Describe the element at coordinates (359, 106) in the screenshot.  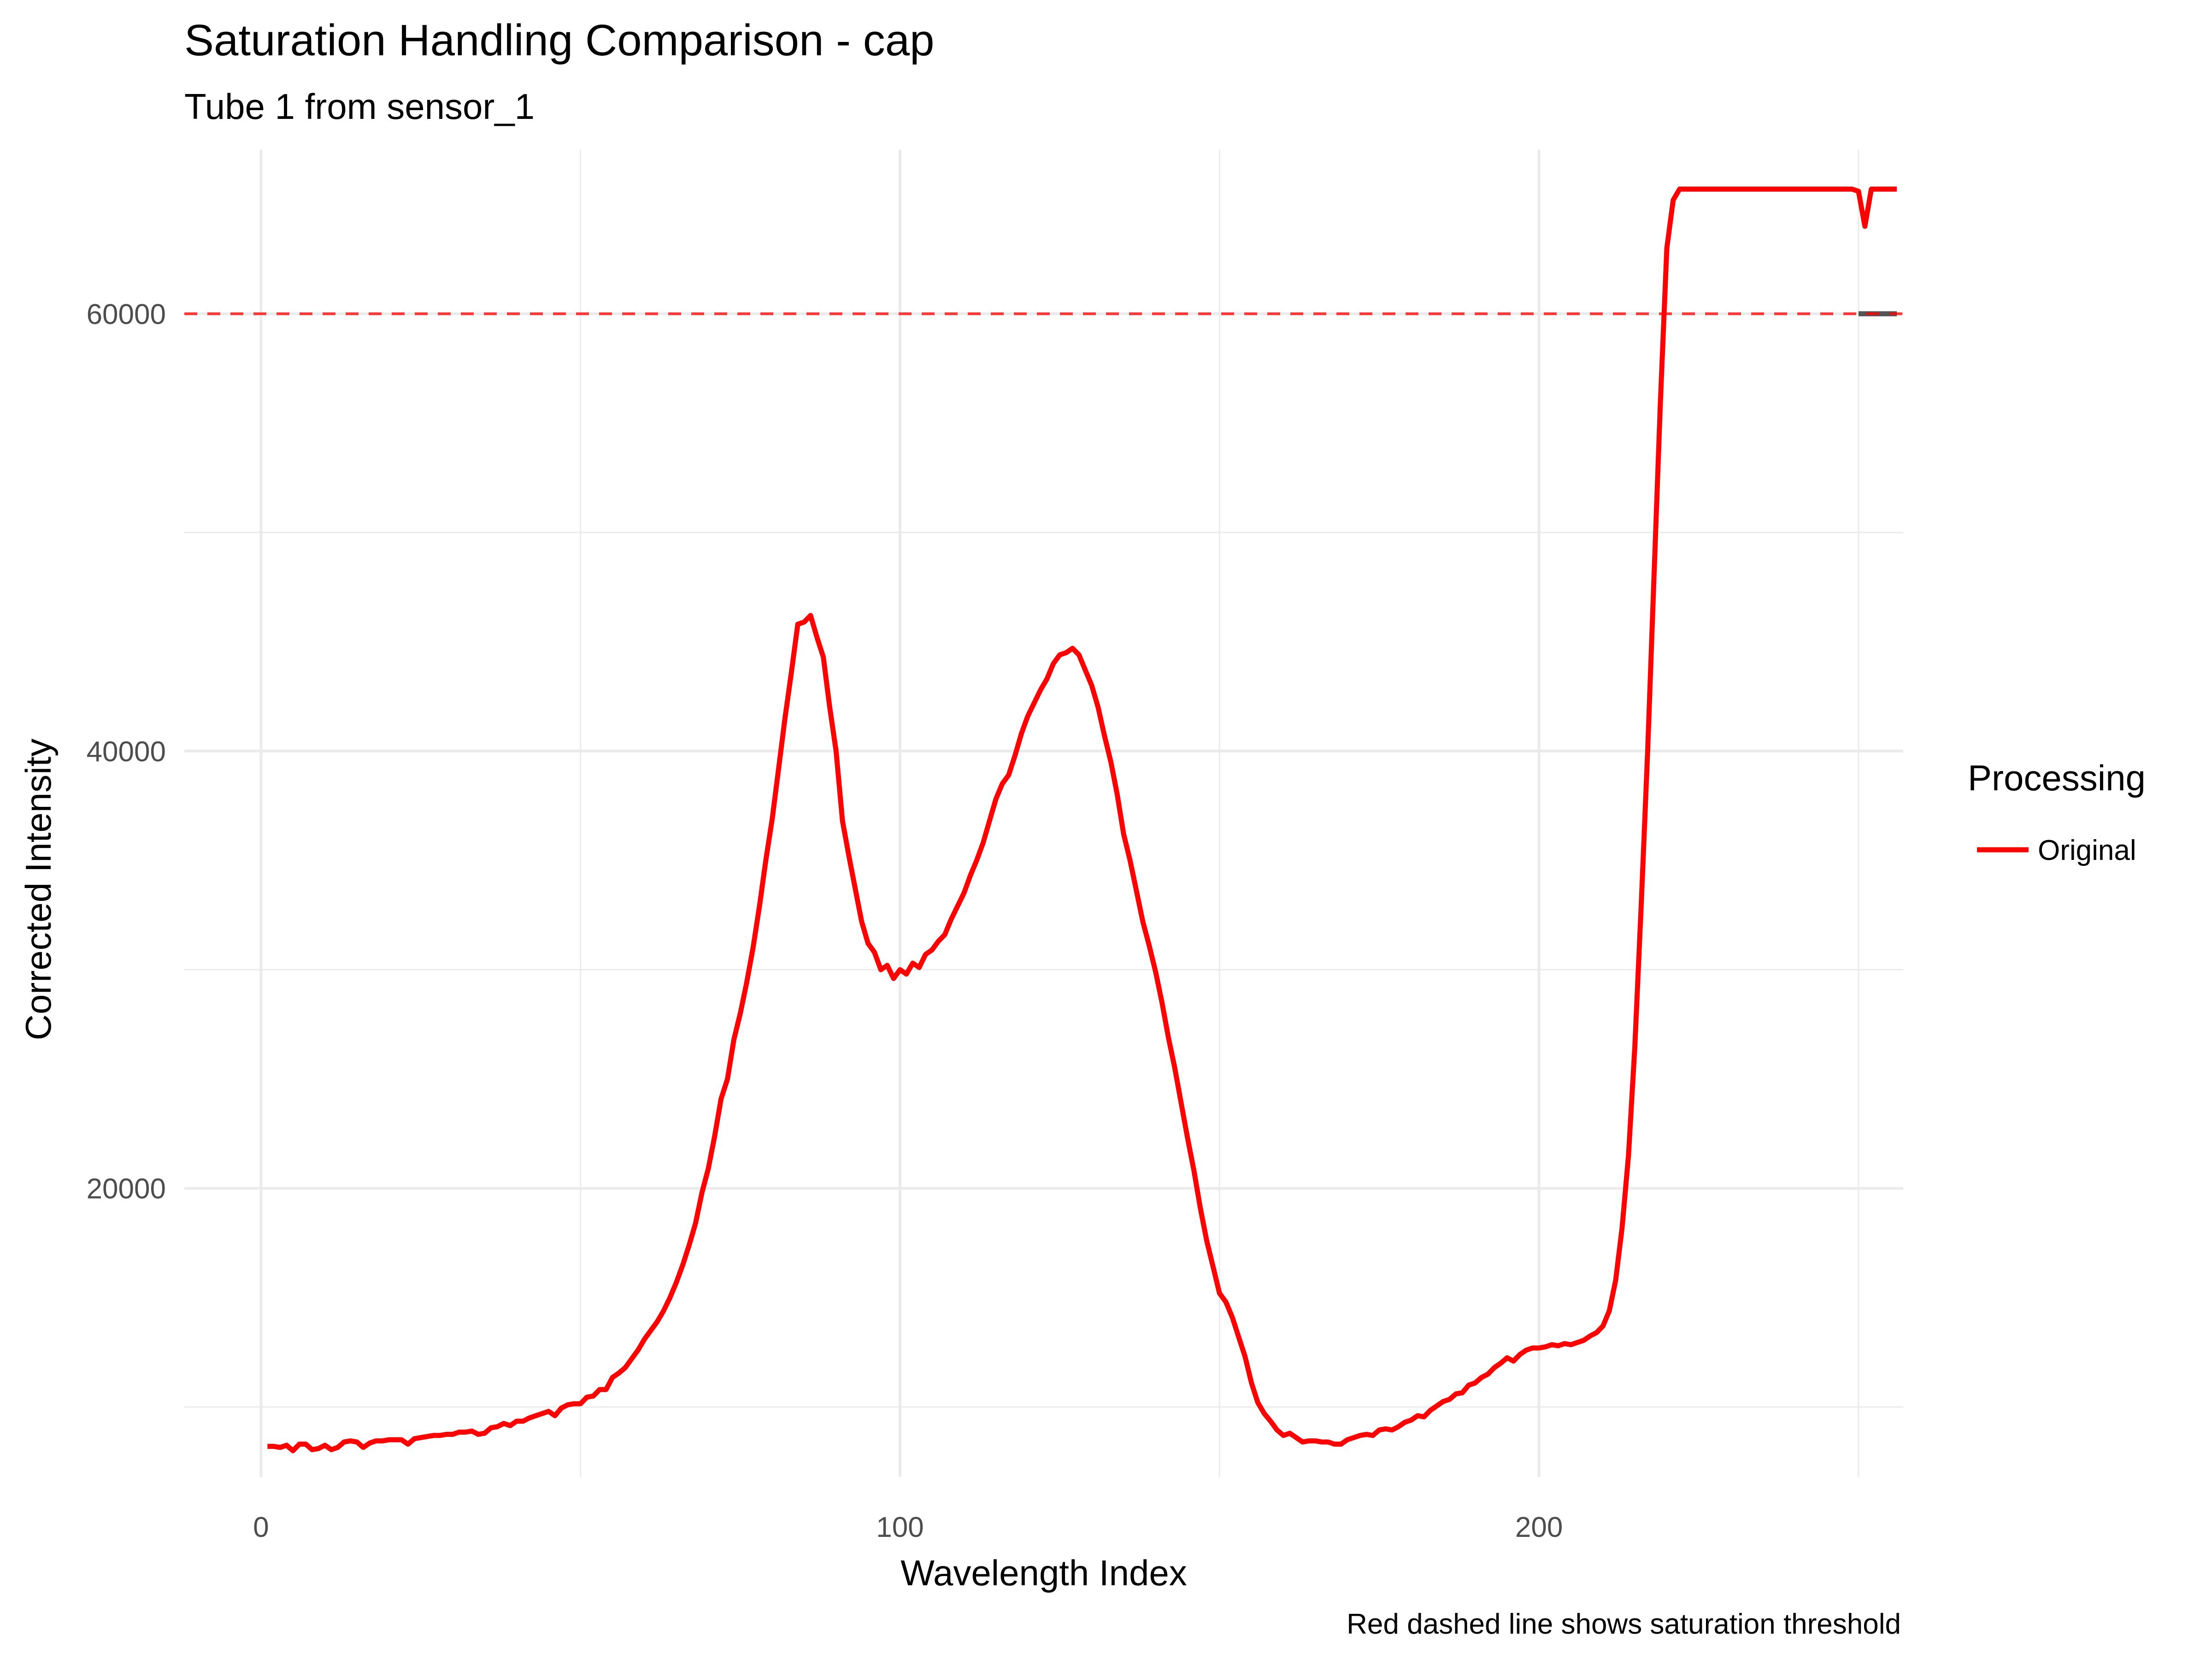
I see `chart-subtitle: Tube 1 from sensor_1` at that location.